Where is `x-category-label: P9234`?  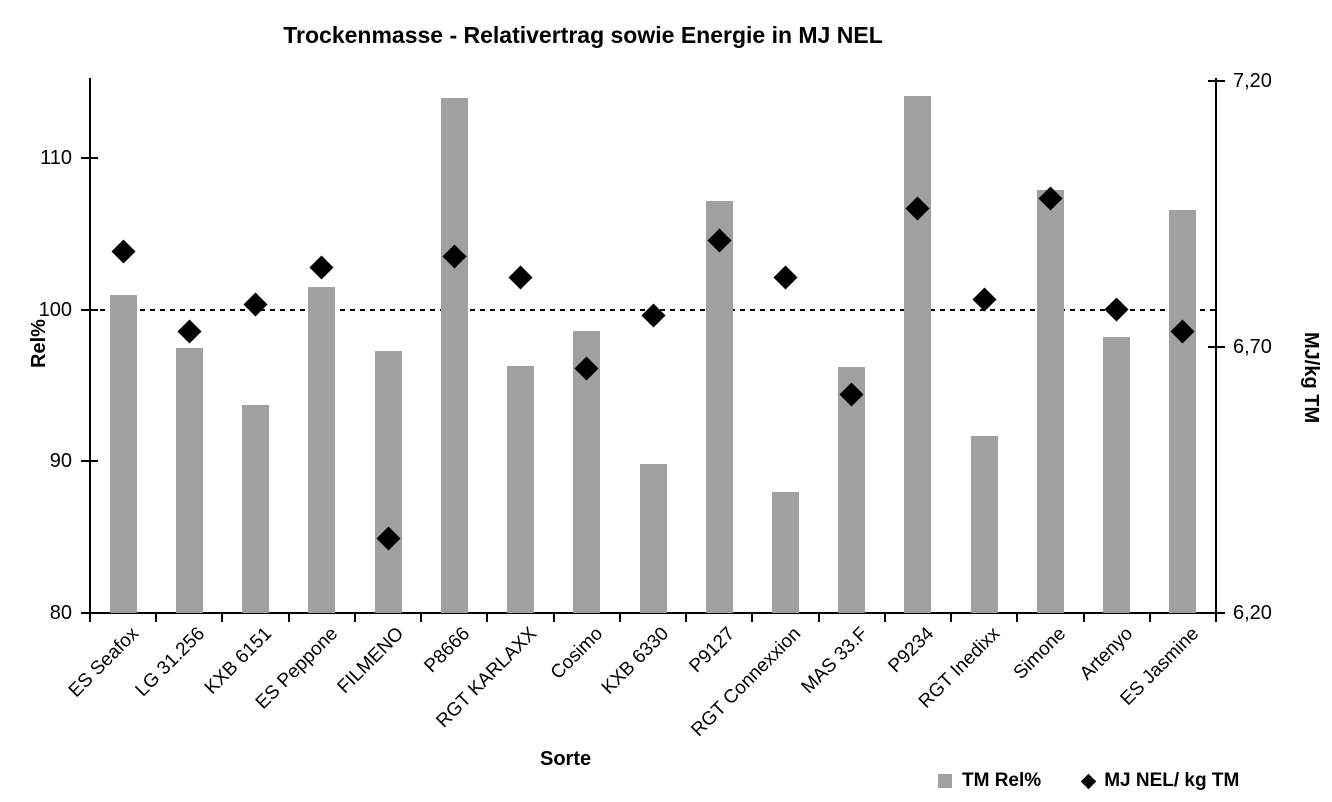
x-category-label: P9234 is located at coordinates (911, 650).